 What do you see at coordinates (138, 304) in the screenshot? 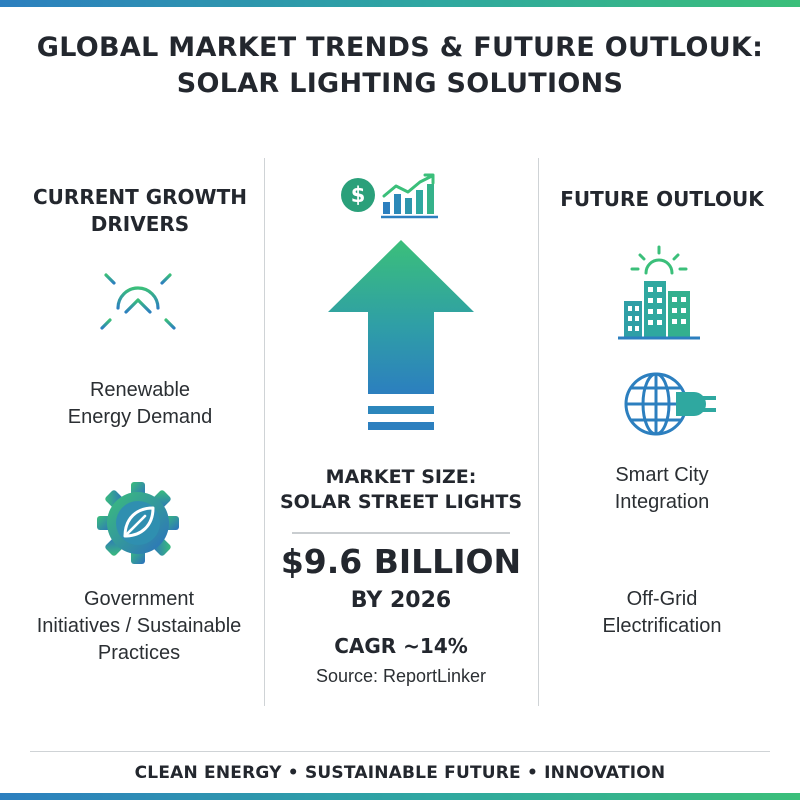
I see `sun-arrow-icon` at bounding box center [138, 304].